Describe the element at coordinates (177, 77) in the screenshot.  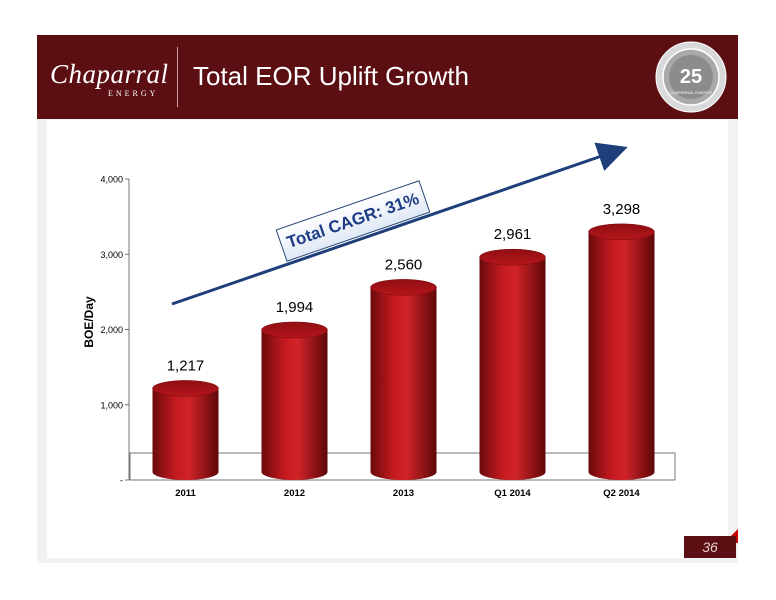
I see `header-divider` at that location.